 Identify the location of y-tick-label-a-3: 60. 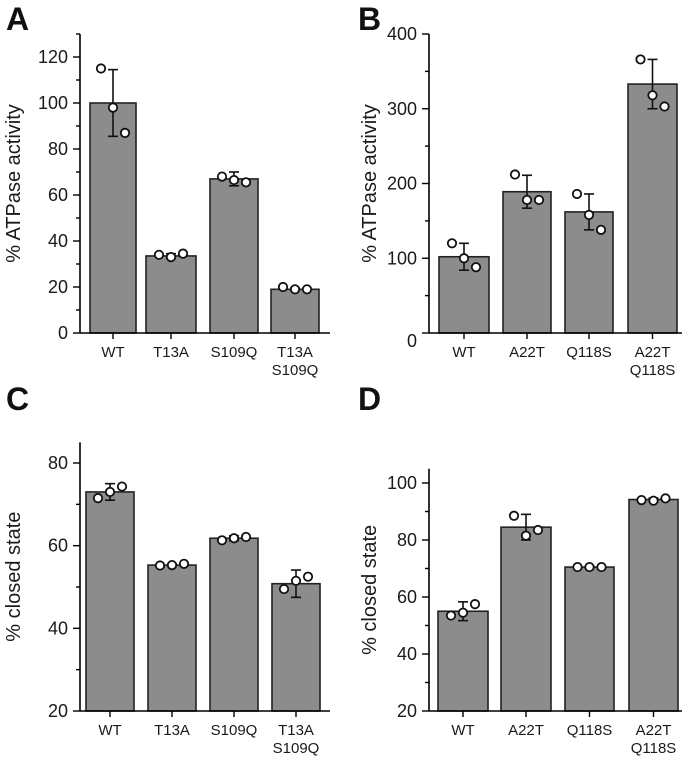
(58, 195).